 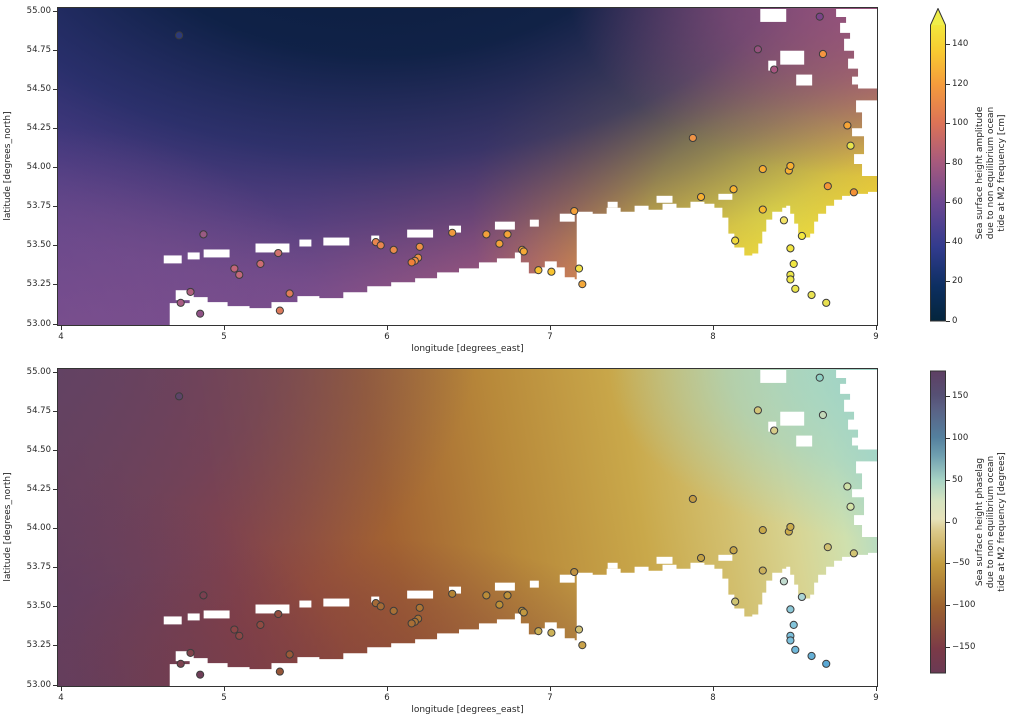 What do you see at coordinates (960, 83) in the screenshot?
I see `colorbar-tick-label: 120` at bounding box center [960, 83].